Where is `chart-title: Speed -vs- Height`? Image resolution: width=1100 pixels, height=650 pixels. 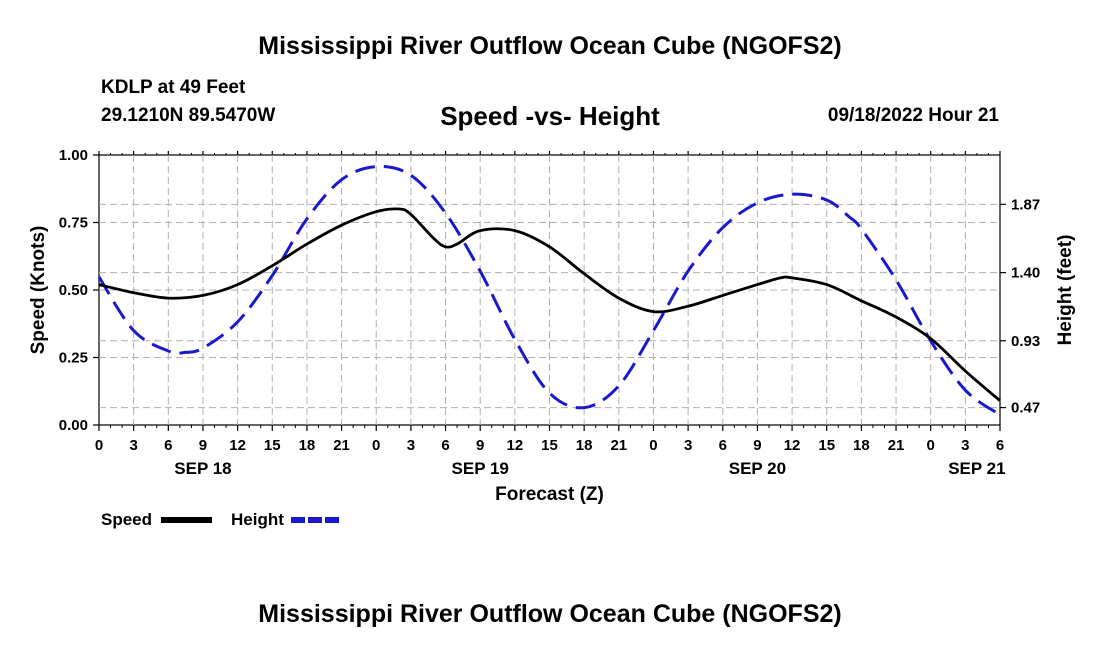
chart-title: Speed -vs- Height is located at coordinates (550, 116).